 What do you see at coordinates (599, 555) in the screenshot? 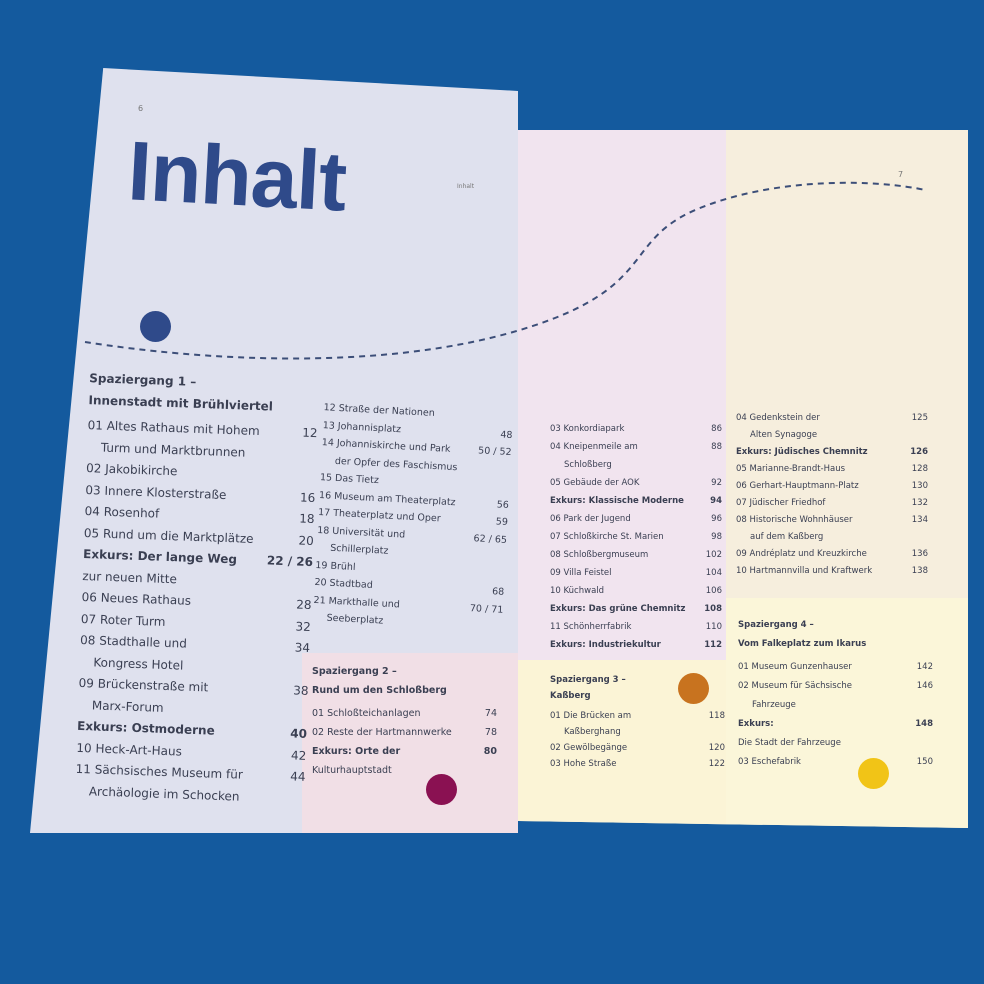
I see `entry-label: 08 Schloßbergmuseum` at bounding box center [599, 555].